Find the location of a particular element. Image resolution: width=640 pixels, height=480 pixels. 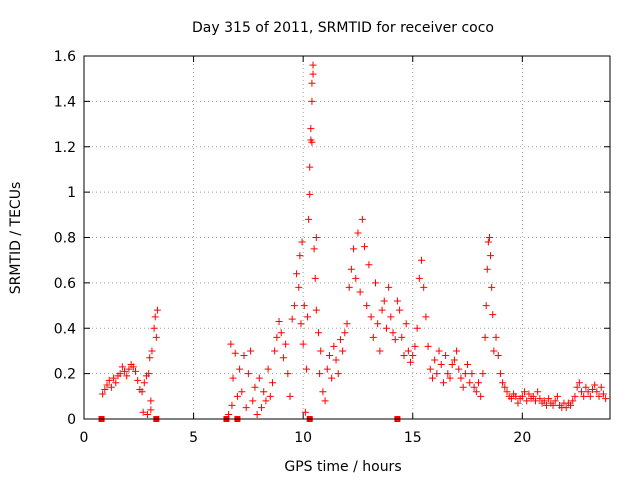

x-tick-label: 10 is located at coordinates (303, 438).